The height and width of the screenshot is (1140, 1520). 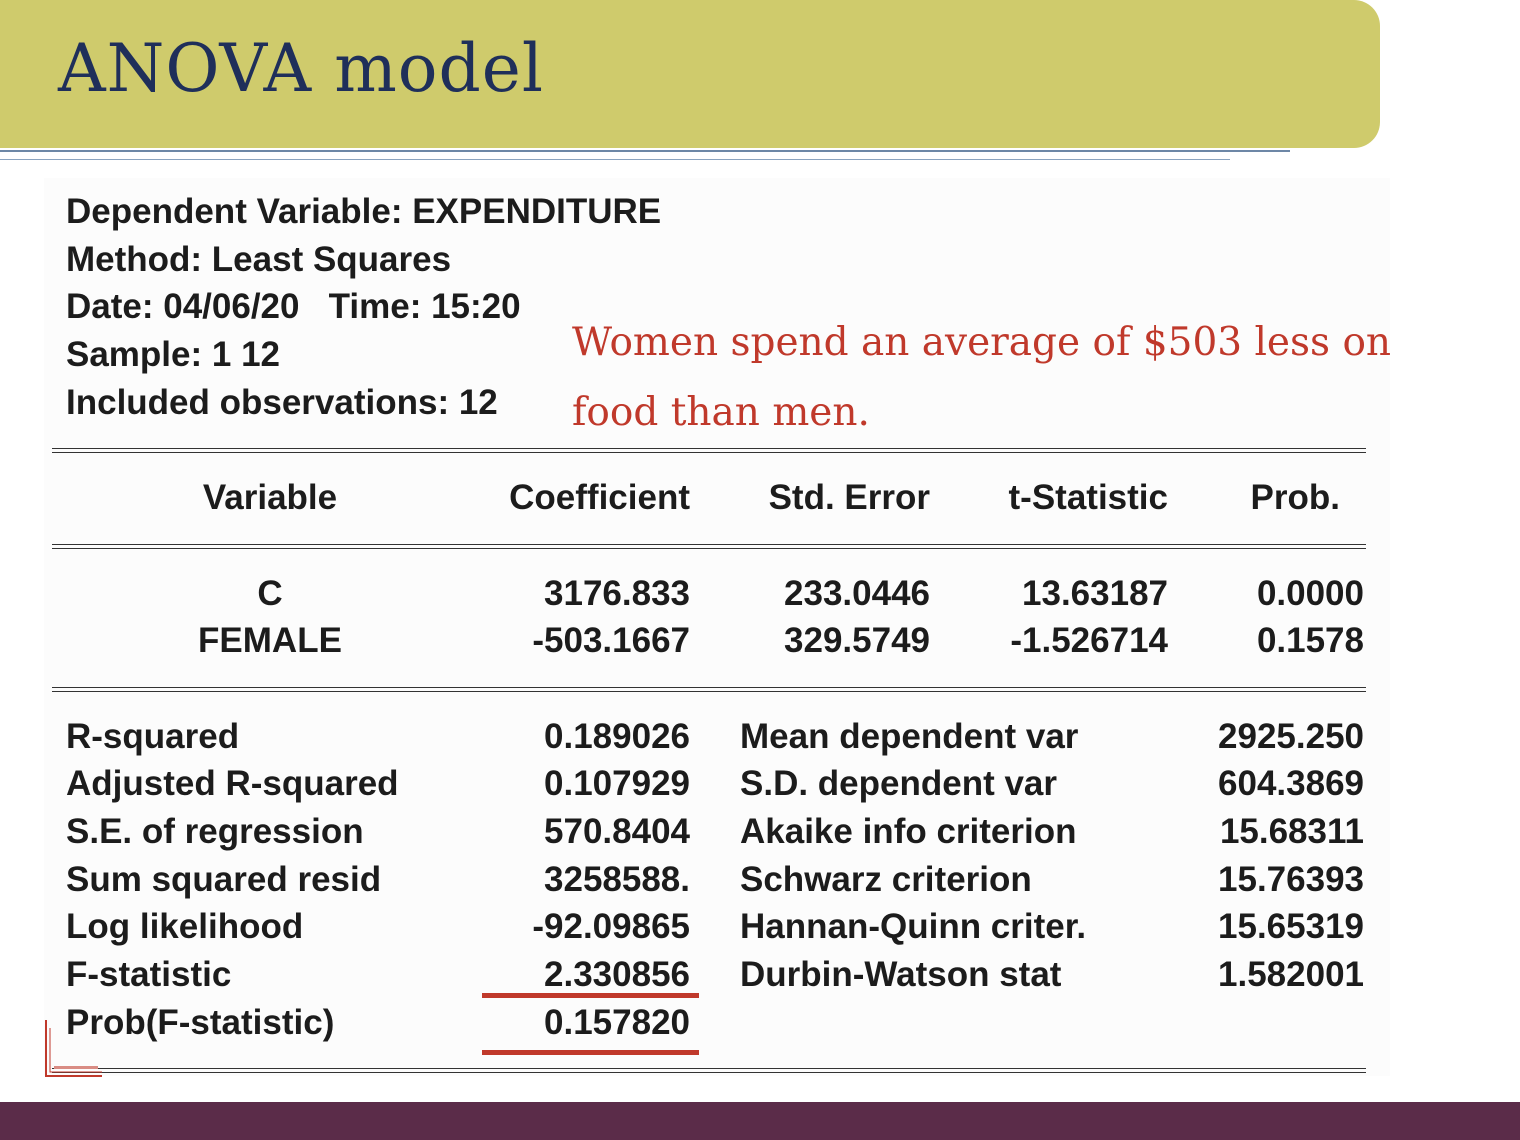 What do you see at coordinates (185, 926) in the screenshot?
I see `stat-label-log-likelihood: Log likelihood` at bounding box center [185, 926].